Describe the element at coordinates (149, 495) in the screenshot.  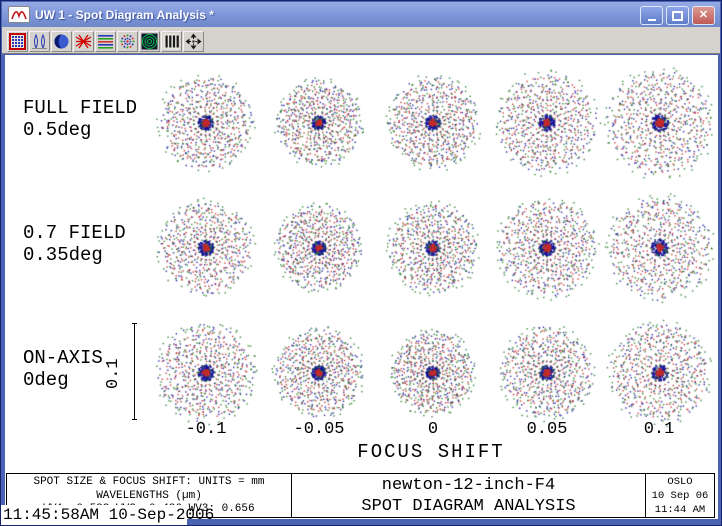
I see `footer-wavelengths-header: WAVELENGTHS (µm)` at that location.